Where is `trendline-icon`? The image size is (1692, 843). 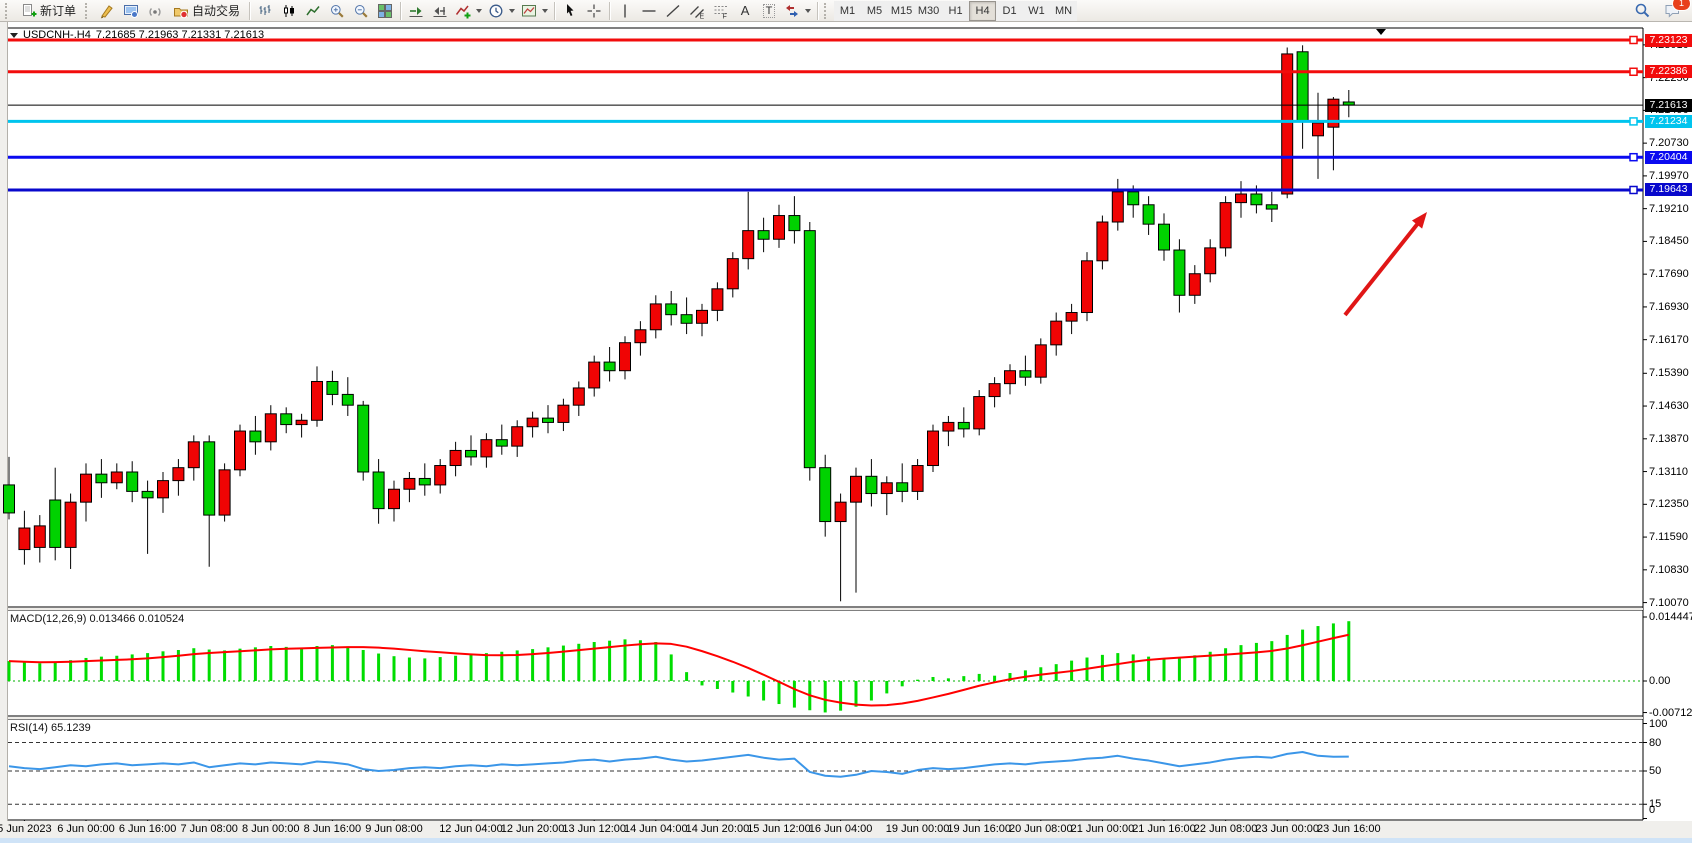 trendline-icon is located at coordinates (673, 11).